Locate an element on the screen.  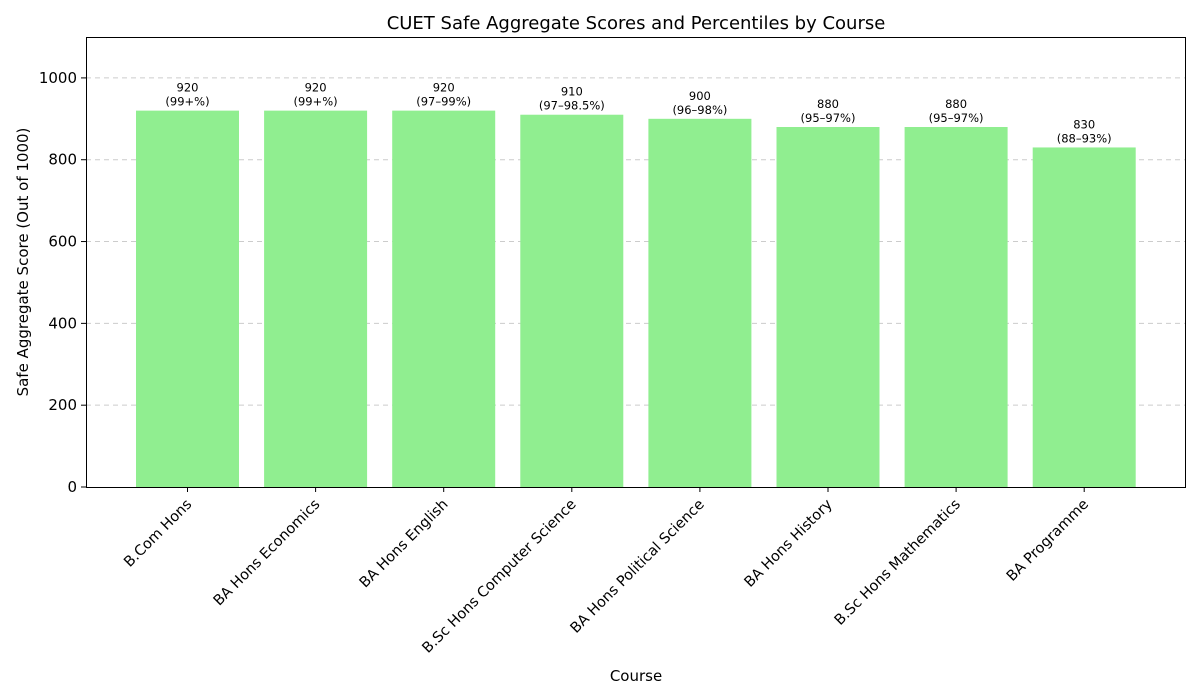
y-tick-label: 0 is located at coordinates (72, 487).